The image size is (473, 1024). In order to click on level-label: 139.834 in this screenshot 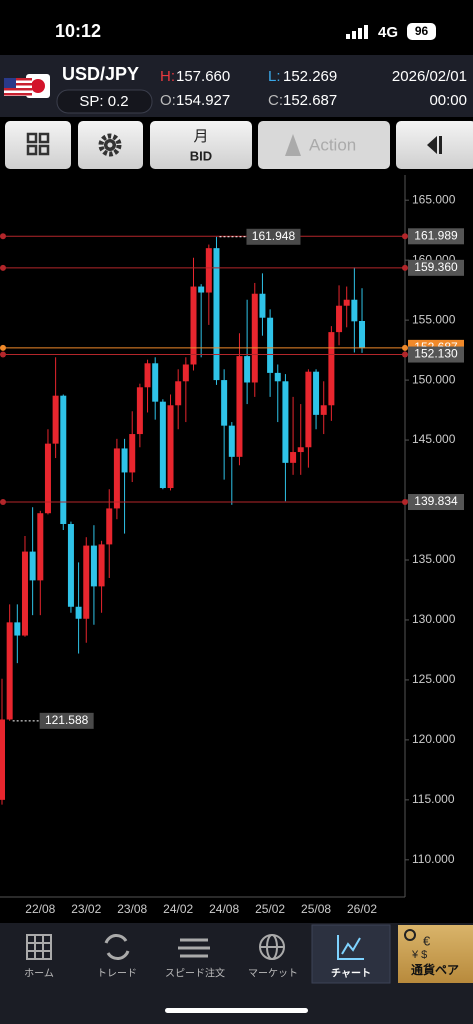, I will do `click(436, 501)`.